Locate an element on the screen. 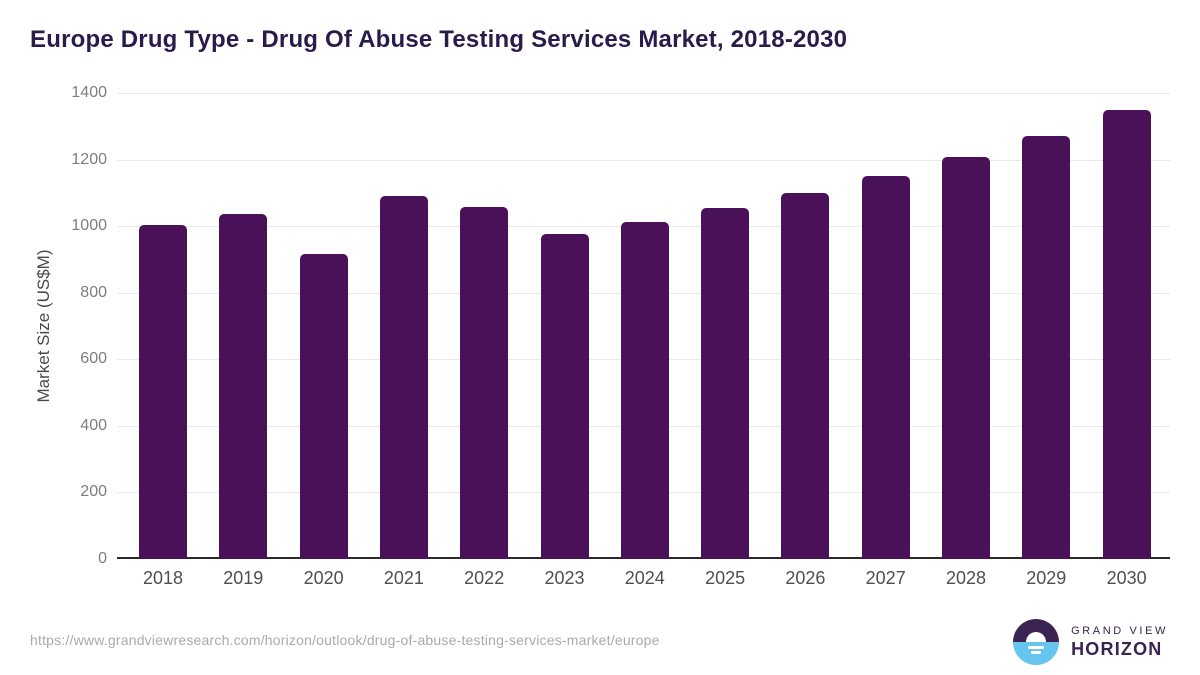 This screenshot has height=675, width=1200. bar-2028 is located at coordinates (966, 357).